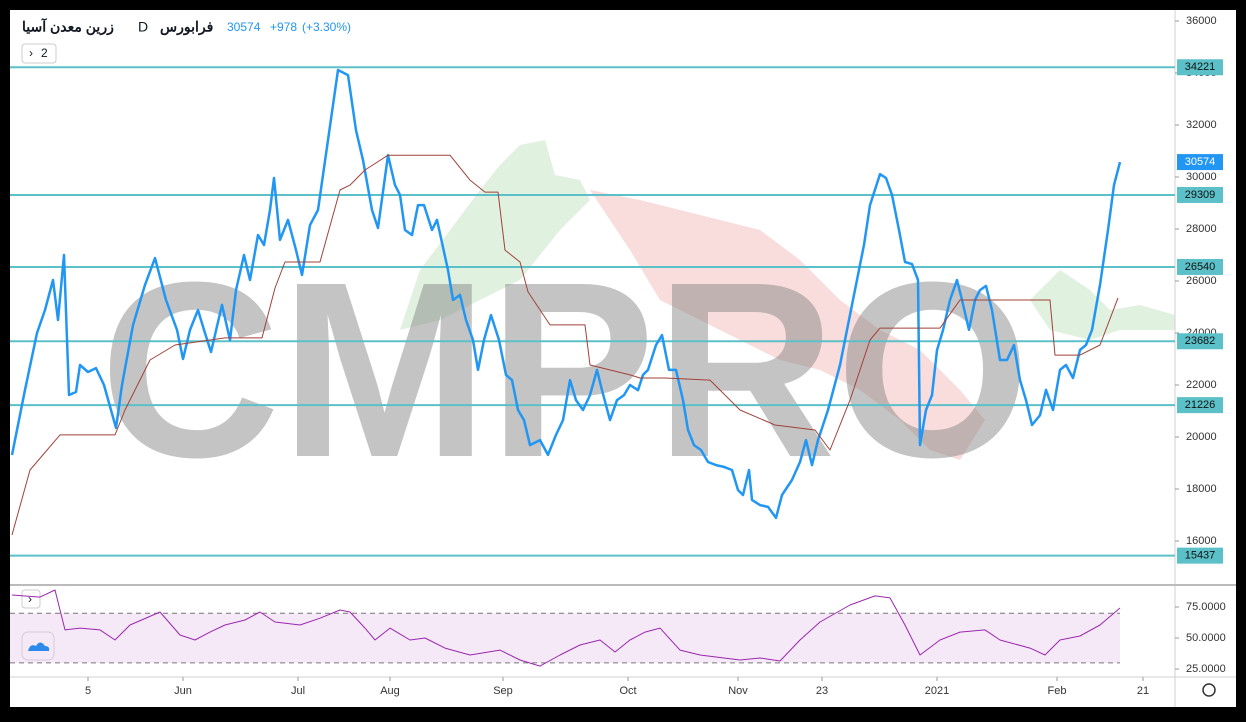 Image resolution: width=1246 pixels, height=722 pixels. I want to click on y-tick-label: 50.0000, so click(1206, 638).